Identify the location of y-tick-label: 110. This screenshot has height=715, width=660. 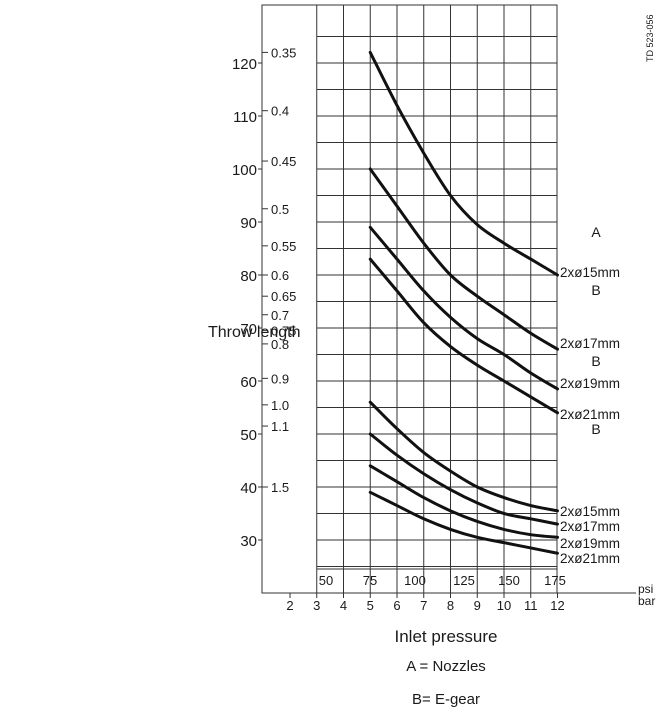
(245, 117).